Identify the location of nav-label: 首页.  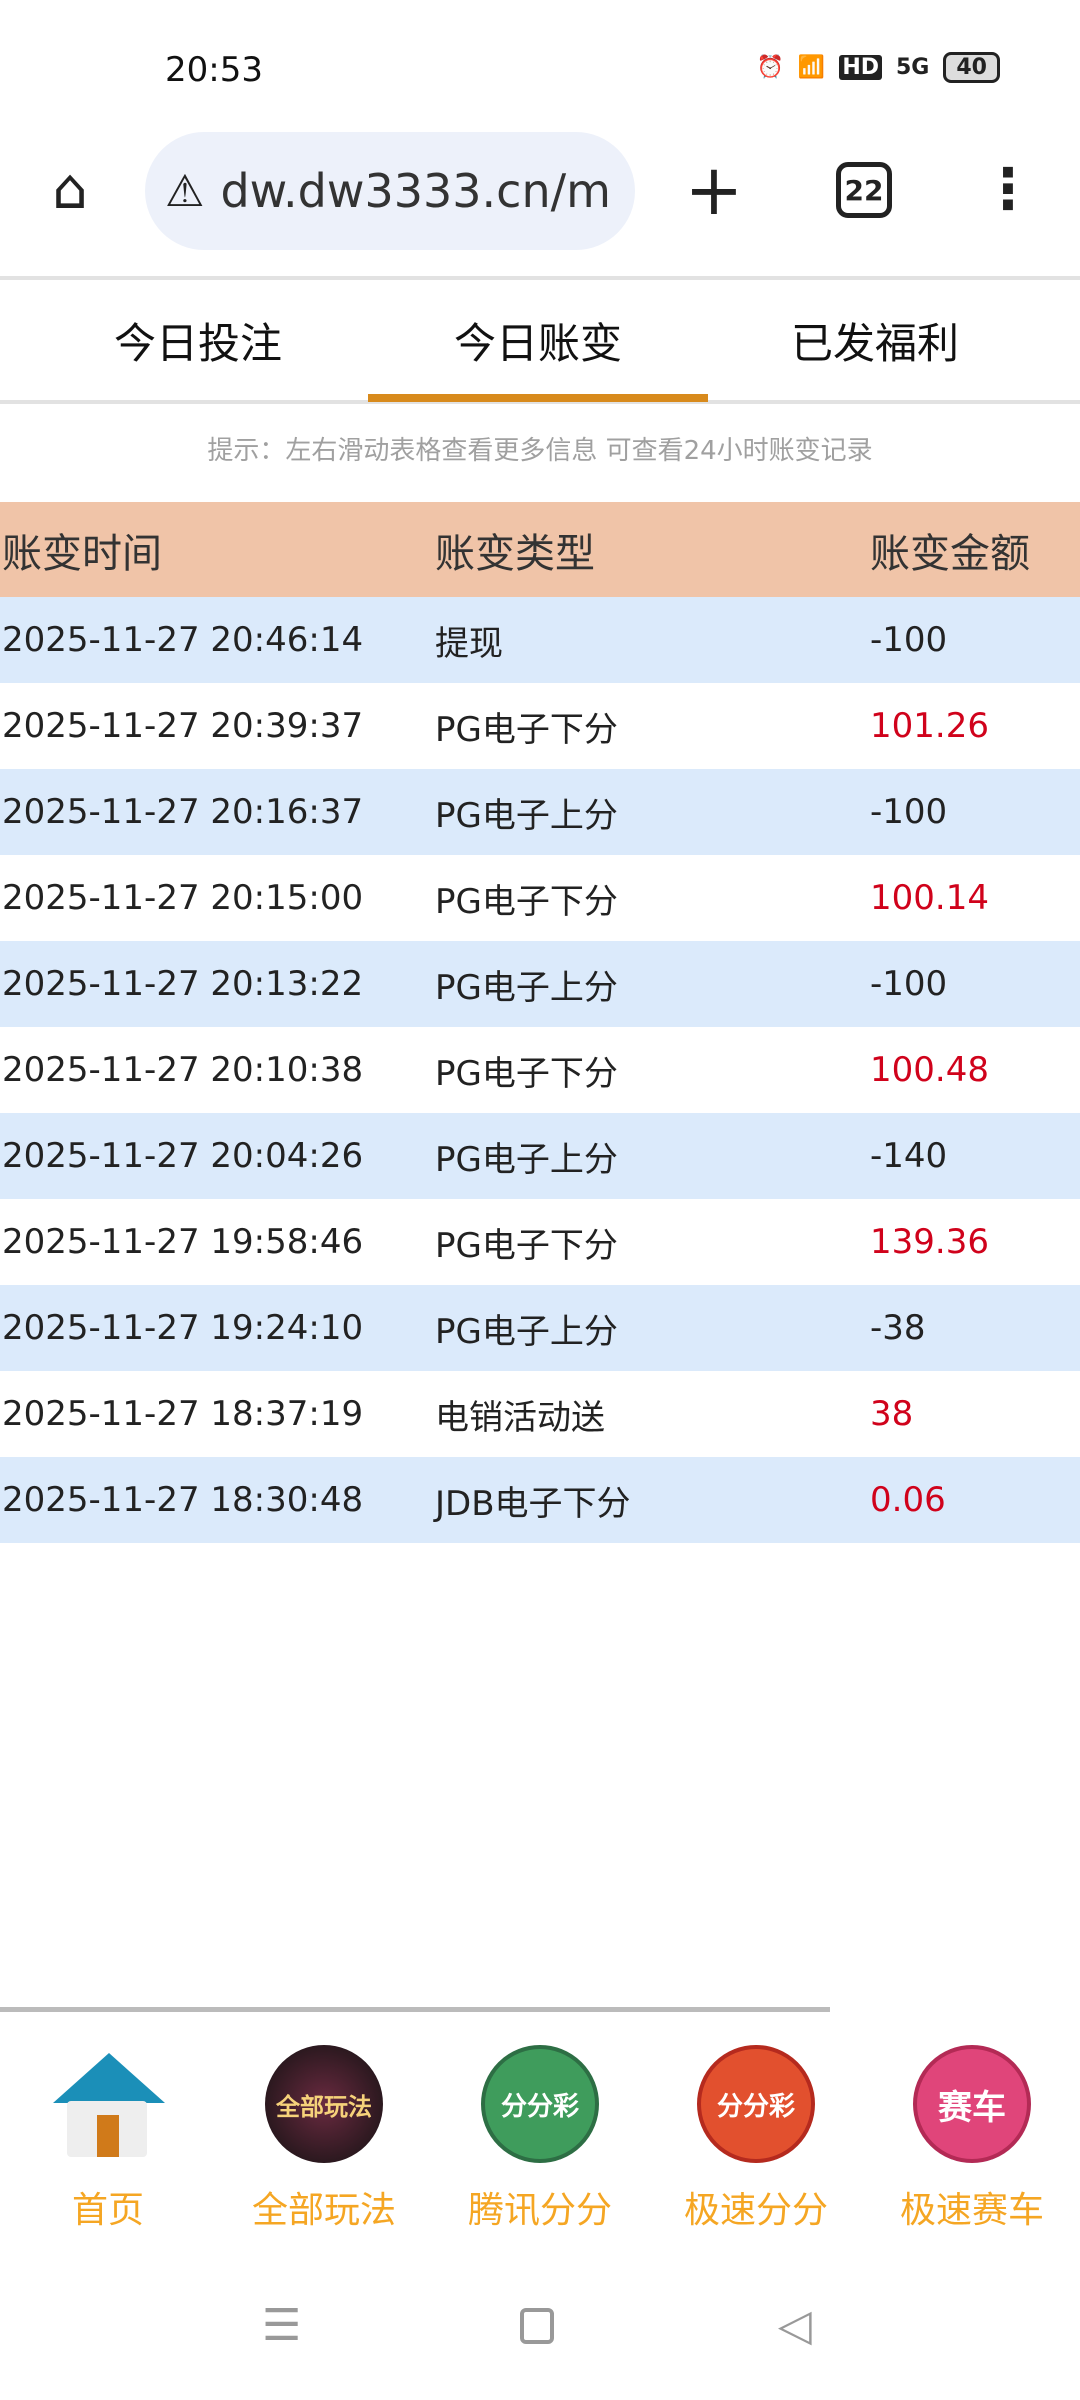
(107, 2210).